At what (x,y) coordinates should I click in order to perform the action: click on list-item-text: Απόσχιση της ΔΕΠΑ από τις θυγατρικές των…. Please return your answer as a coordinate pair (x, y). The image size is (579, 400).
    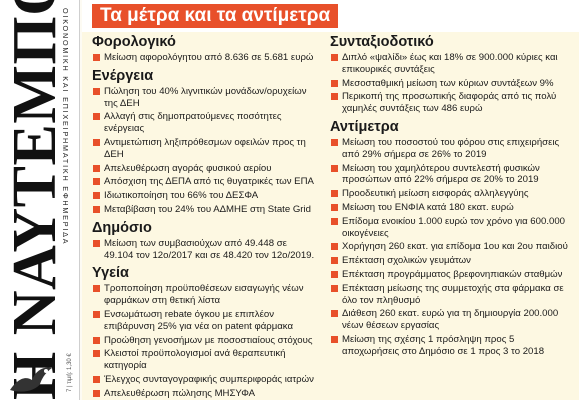
    Looking at the image, I should click on (209, 182).